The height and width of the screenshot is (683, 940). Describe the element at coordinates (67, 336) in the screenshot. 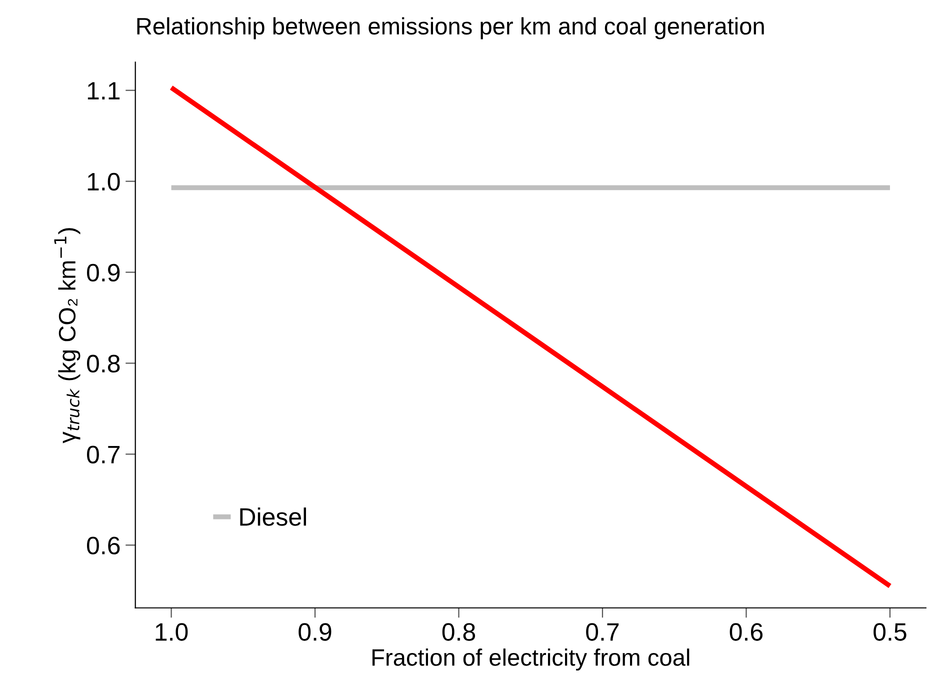

I see `y-axis-title: γ$_{truck}$ (kg CO₂ km$^{−1}$)` at that location.